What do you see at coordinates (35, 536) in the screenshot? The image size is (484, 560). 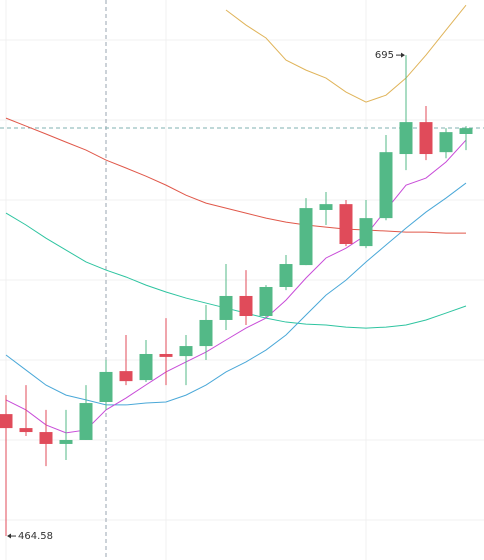 I see `low-label: 464.58` at bounding box center [35, 536].